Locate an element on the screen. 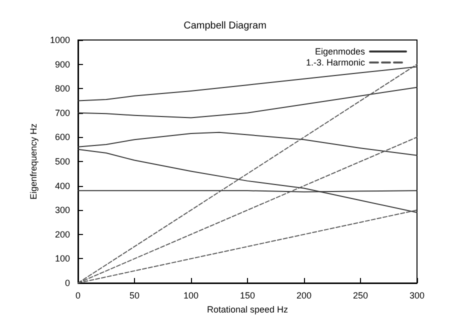 This screenshot has height=329, width=450. y-tick-label: 100 is located at coordinates (62, 259).